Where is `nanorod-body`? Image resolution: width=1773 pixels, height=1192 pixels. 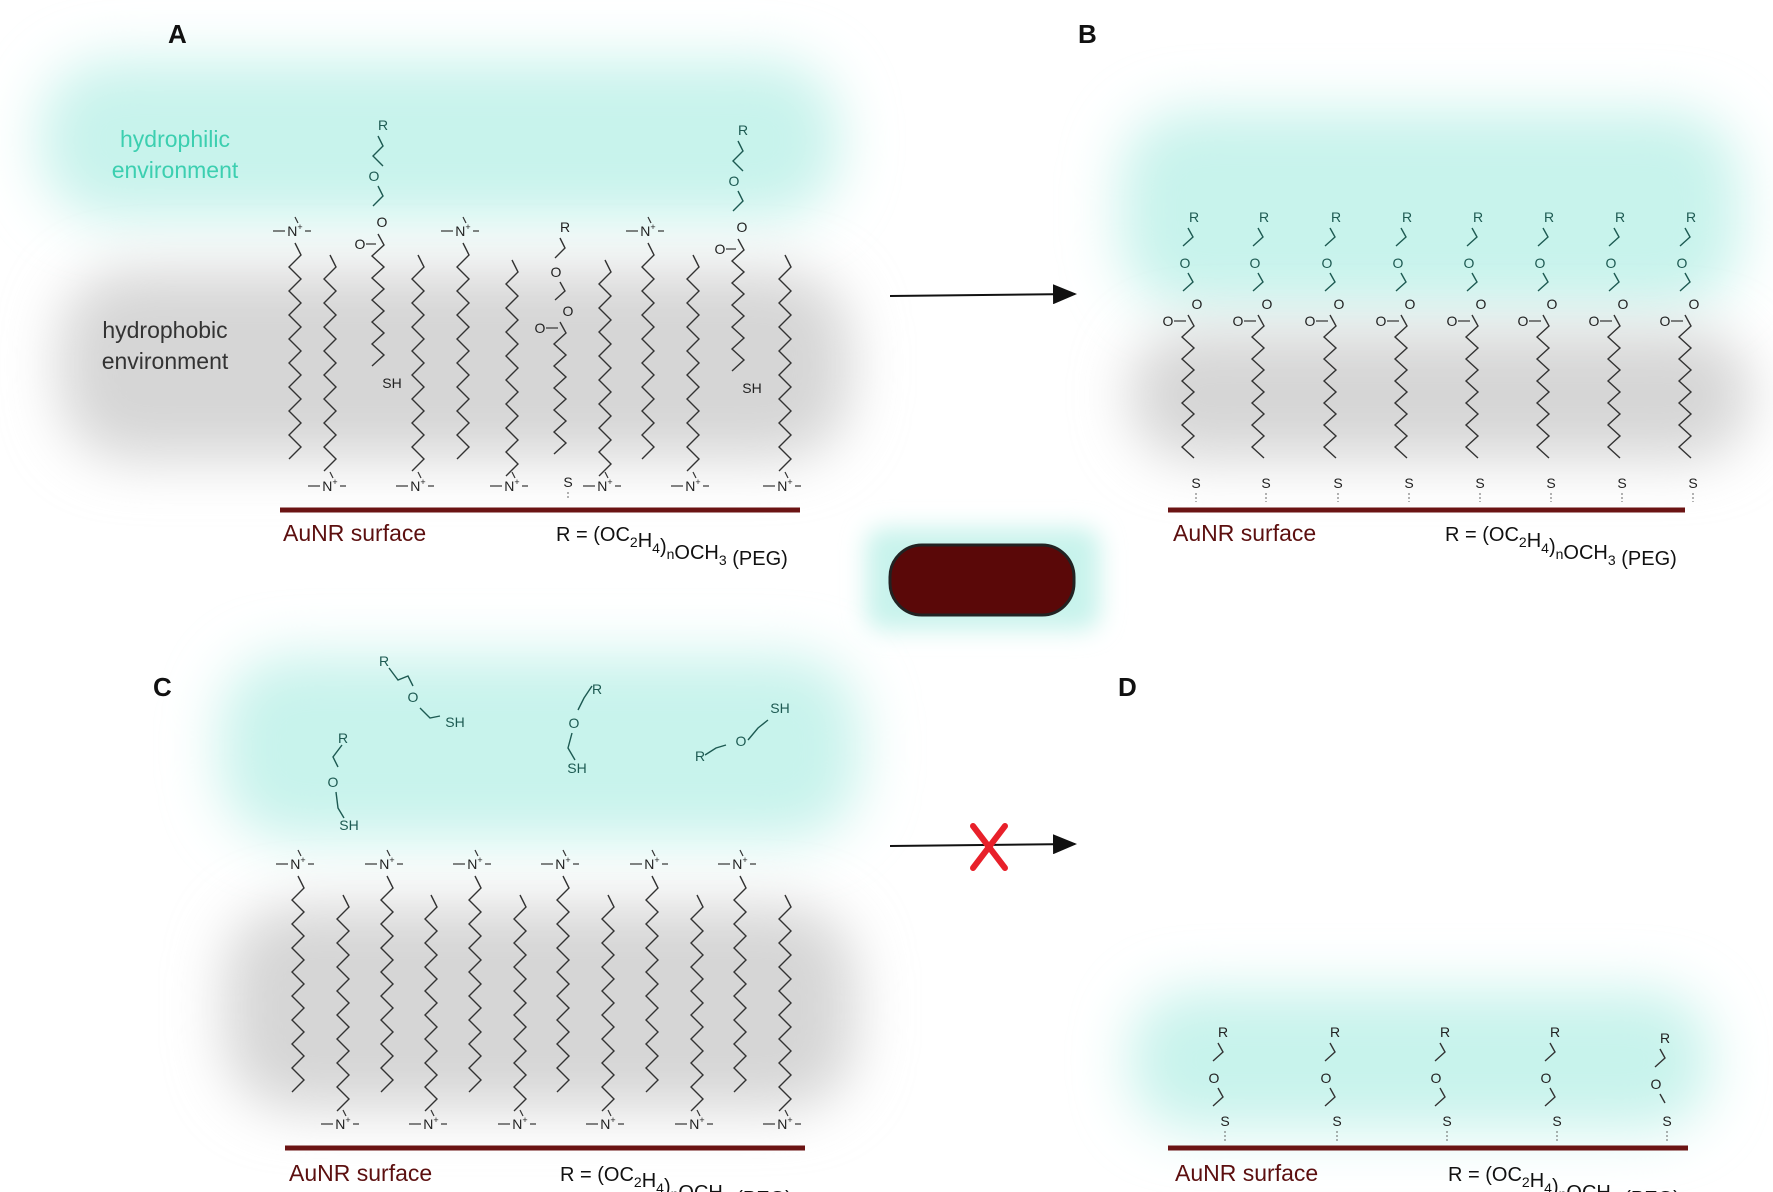 nanorod-body is located at coordinates (982, 580).